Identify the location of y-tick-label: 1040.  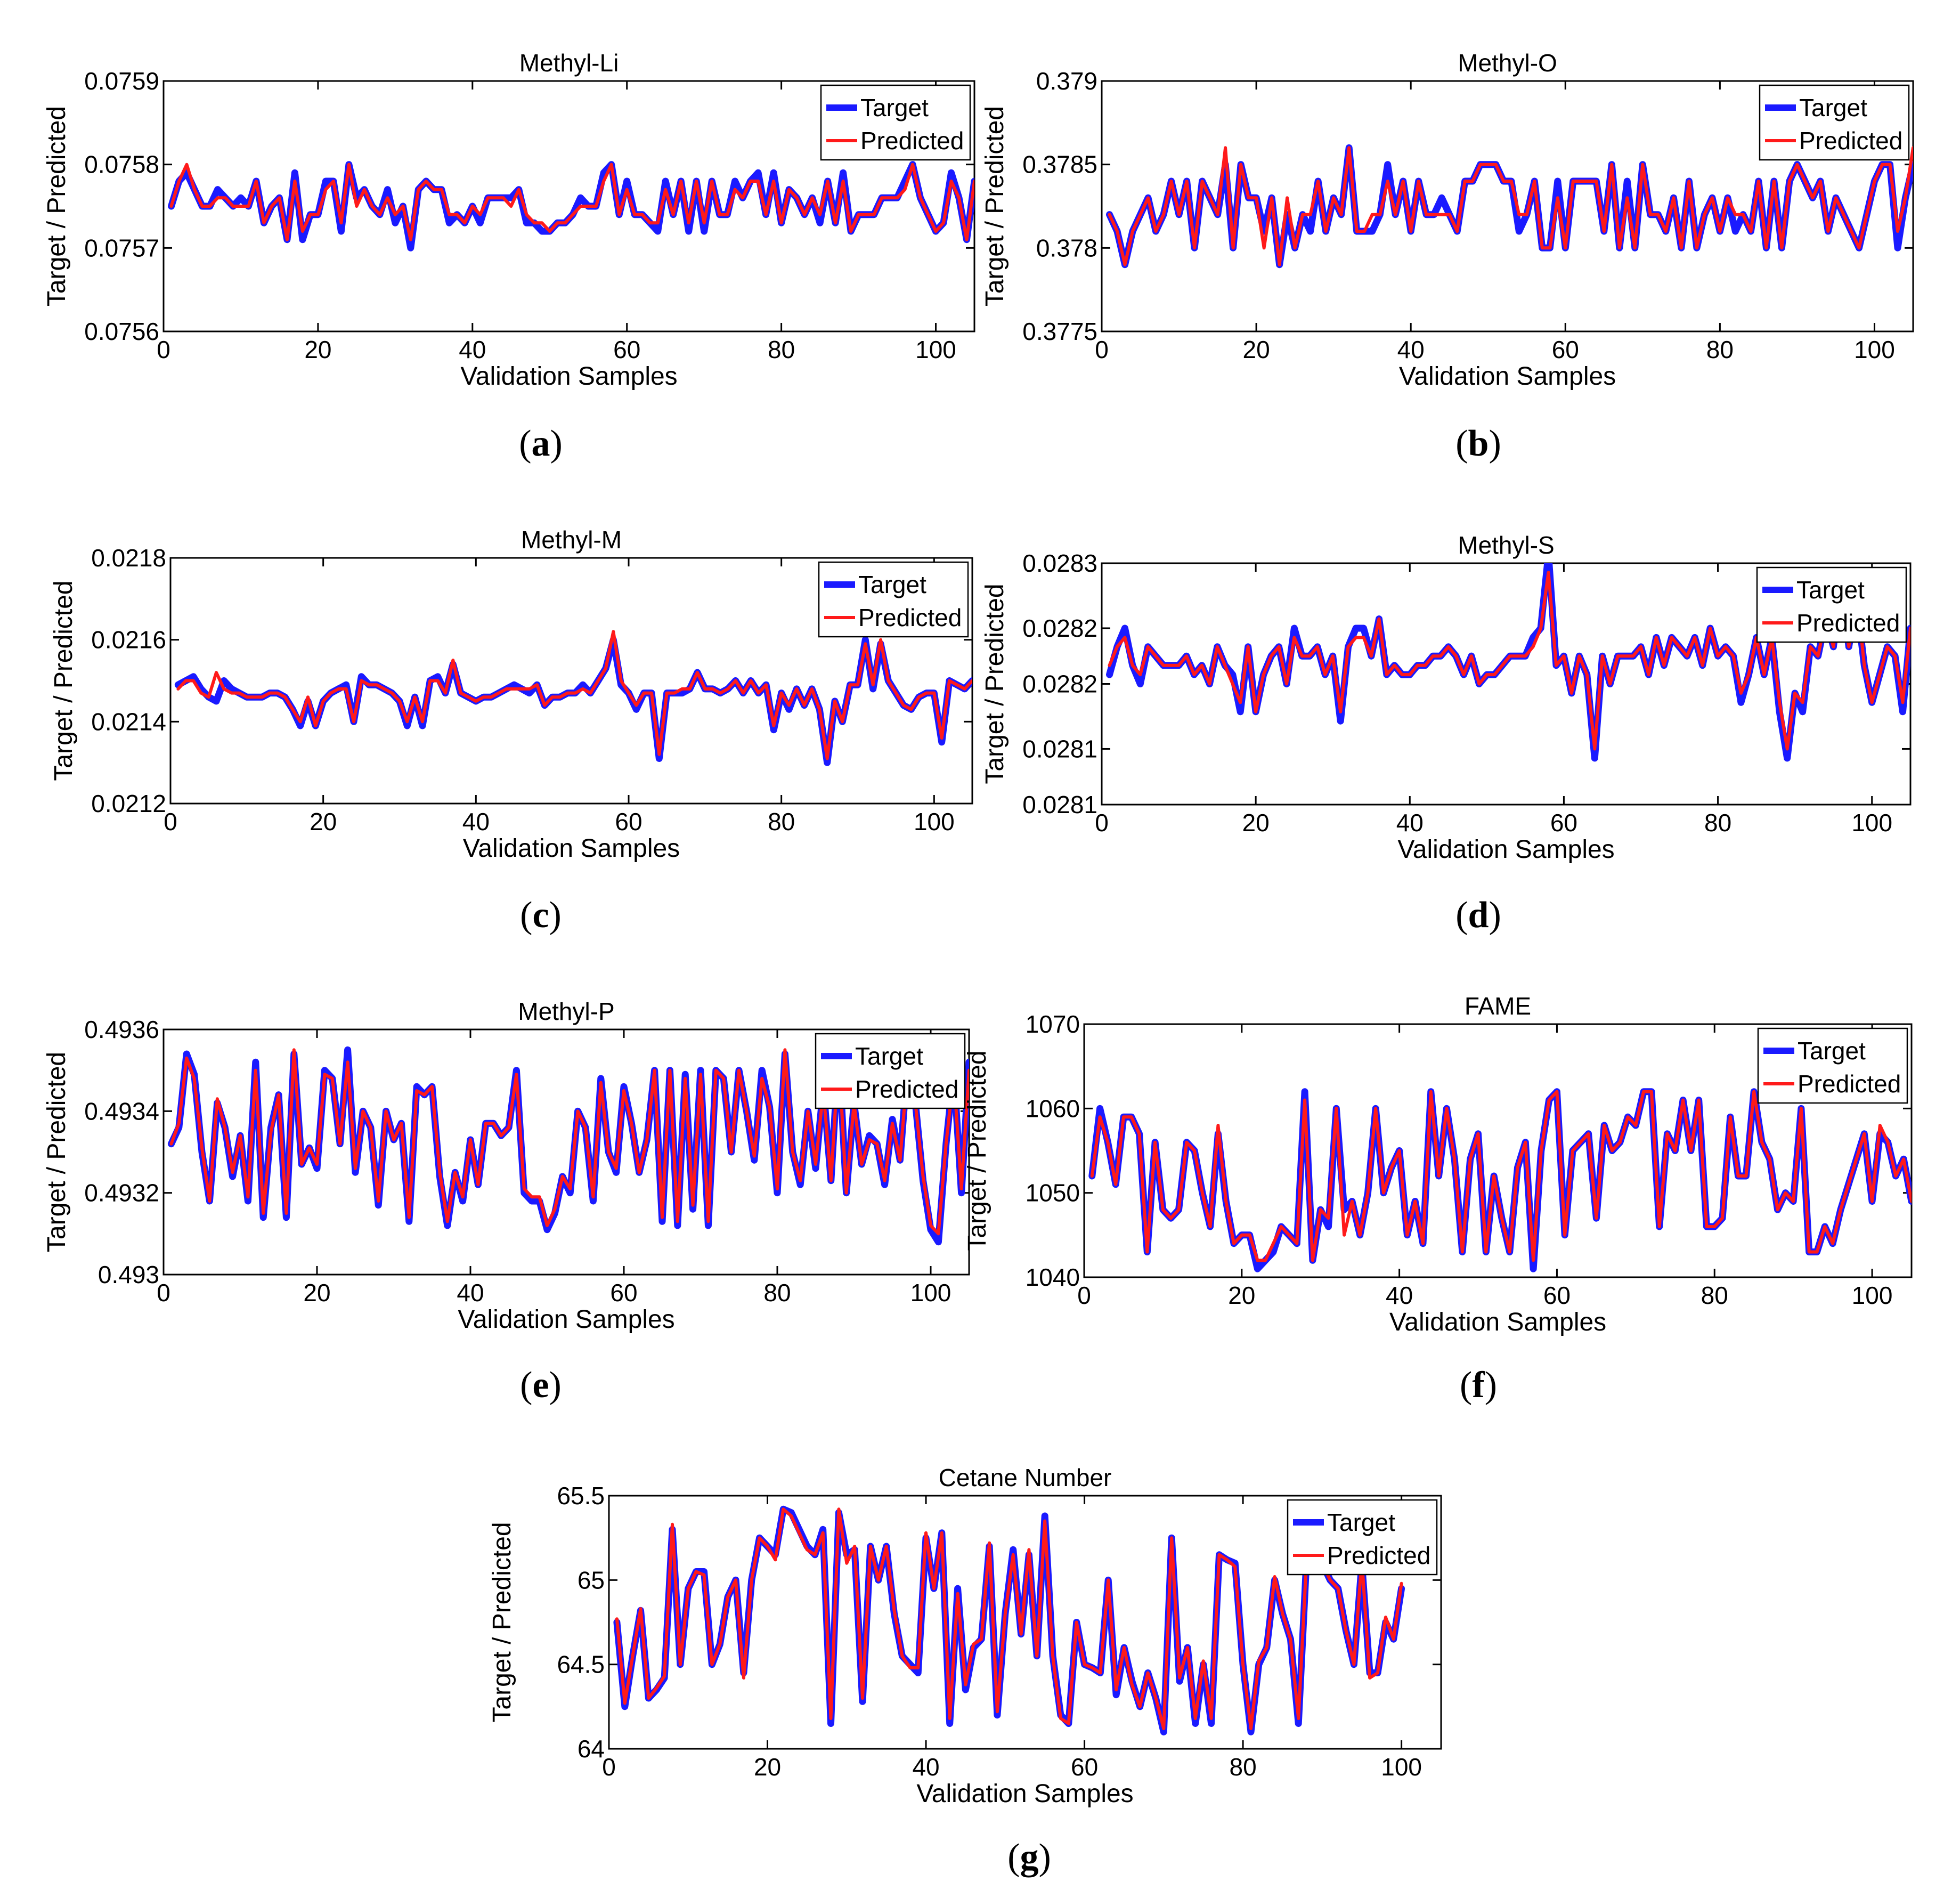
(1053, 1277).